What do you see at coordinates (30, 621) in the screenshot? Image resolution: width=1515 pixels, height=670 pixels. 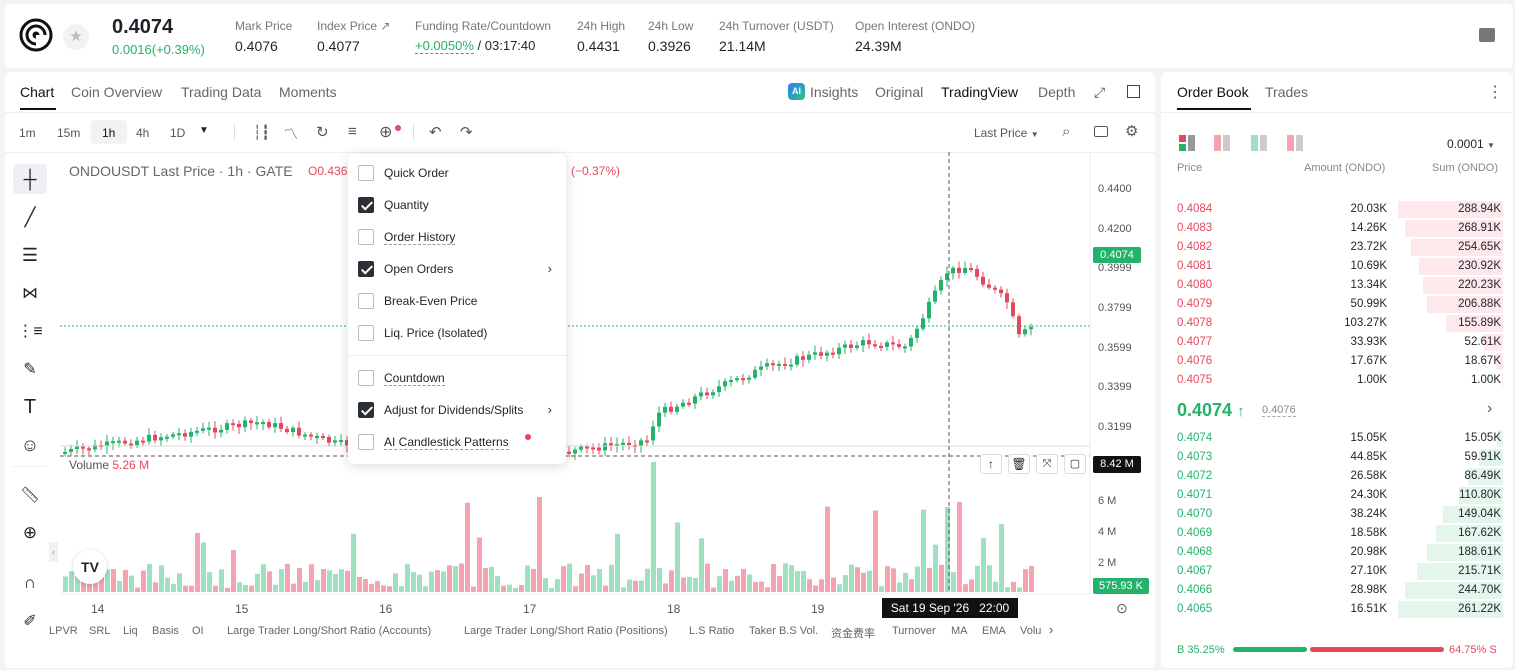 I see `pencil-lock-icon: ✐` at bounding box center [30, 621].